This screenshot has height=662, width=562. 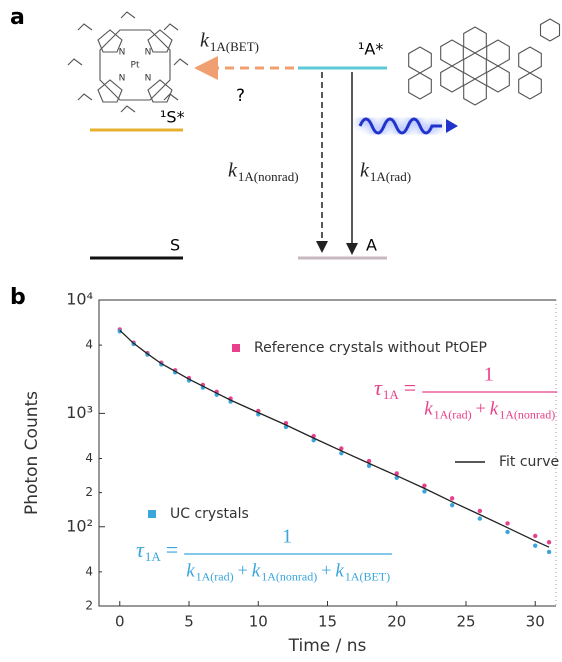 I want to click on x-tick-label: 10, so click(x=258, y=622).